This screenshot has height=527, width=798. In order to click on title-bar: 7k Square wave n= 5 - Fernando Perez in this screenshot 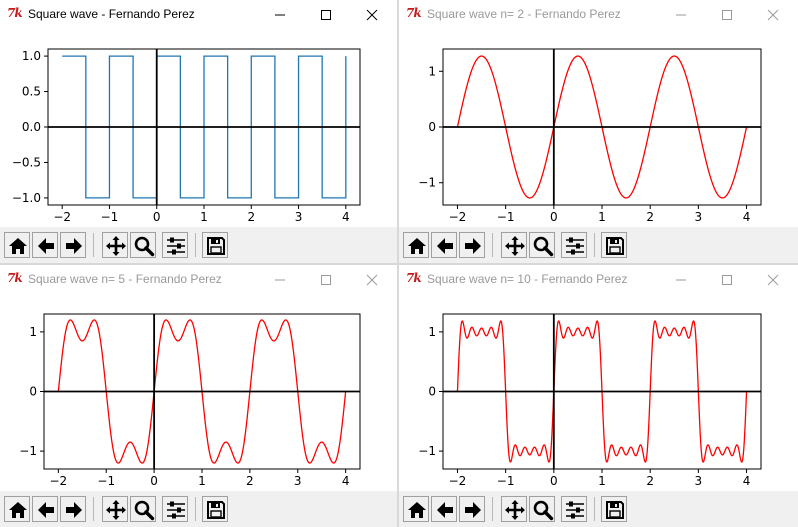, I will do `click(198, 280)`.